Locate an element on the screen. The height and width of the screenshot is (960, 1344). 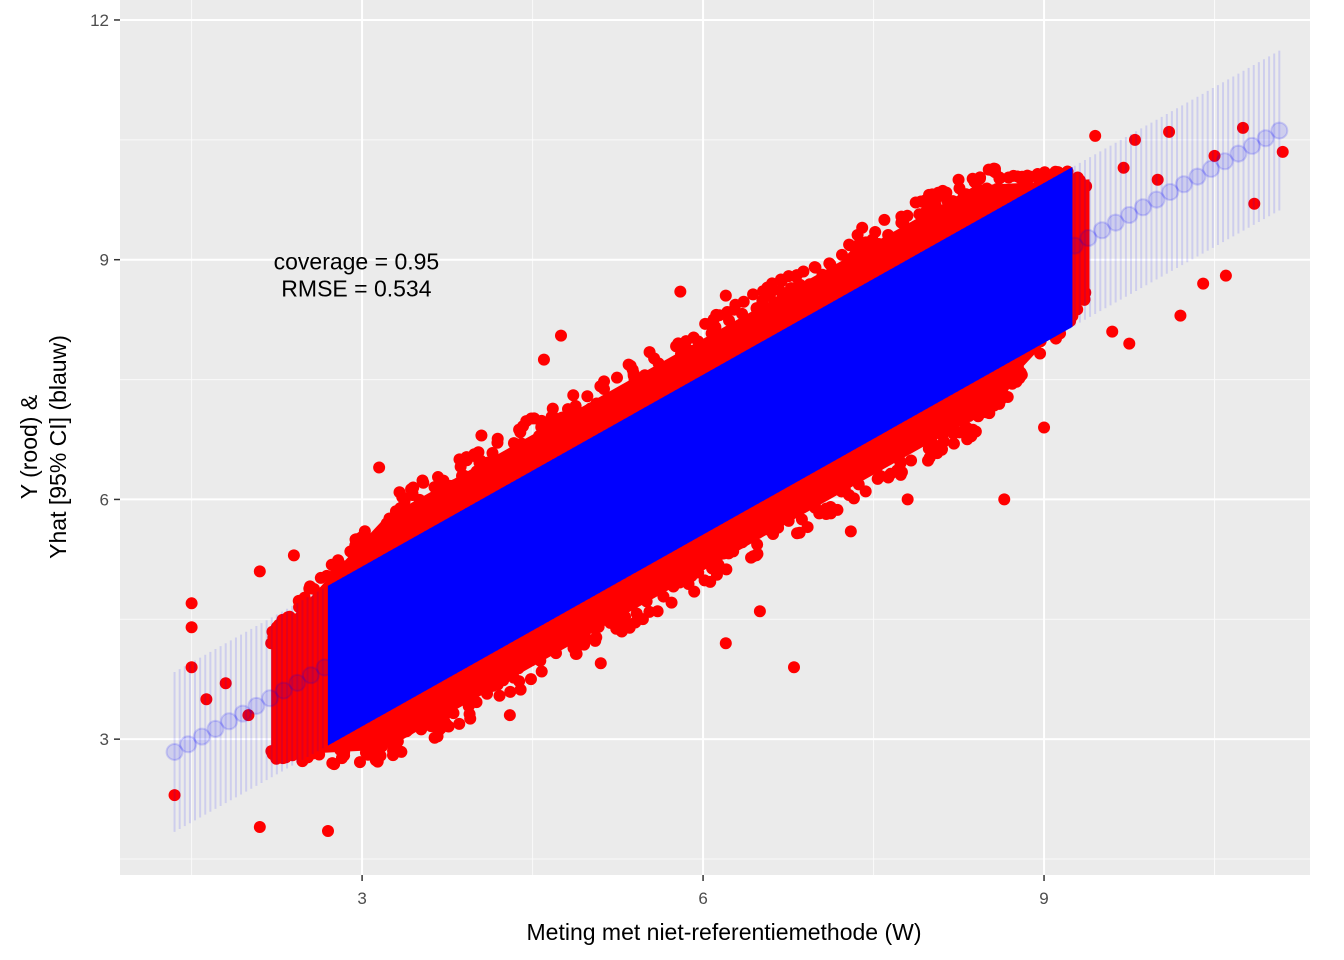
annotation-coverage: coverage = 0.95 is located at coordinates (357, 262).